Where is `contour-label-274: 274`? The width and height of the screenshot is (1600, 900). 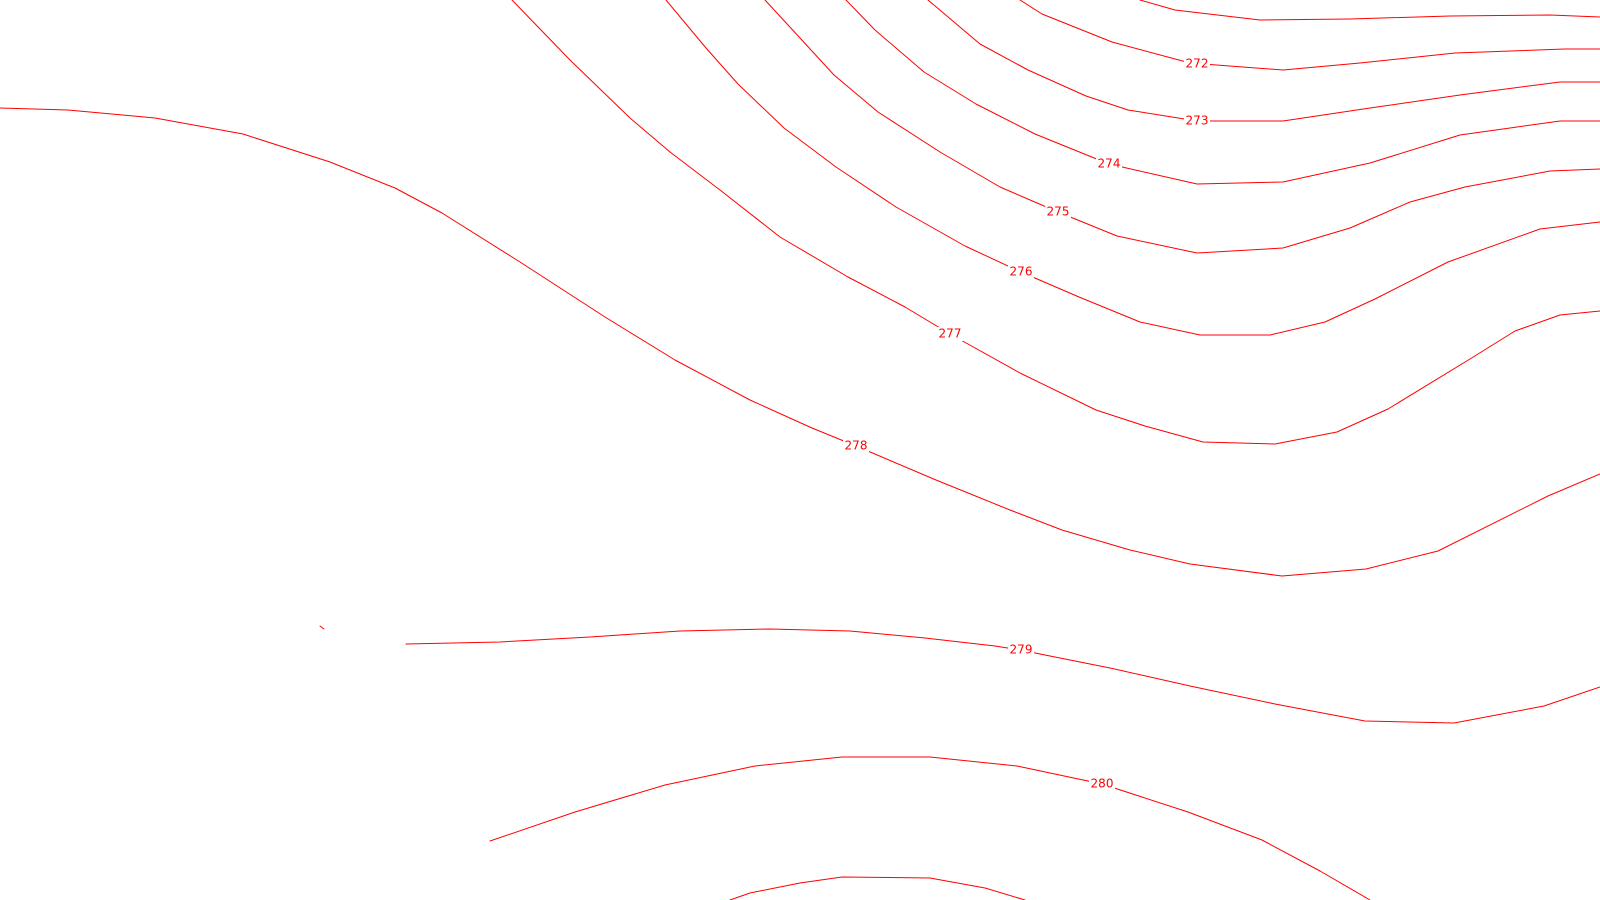 contour-label-274: 274 is located at coordinates (1109, 164).